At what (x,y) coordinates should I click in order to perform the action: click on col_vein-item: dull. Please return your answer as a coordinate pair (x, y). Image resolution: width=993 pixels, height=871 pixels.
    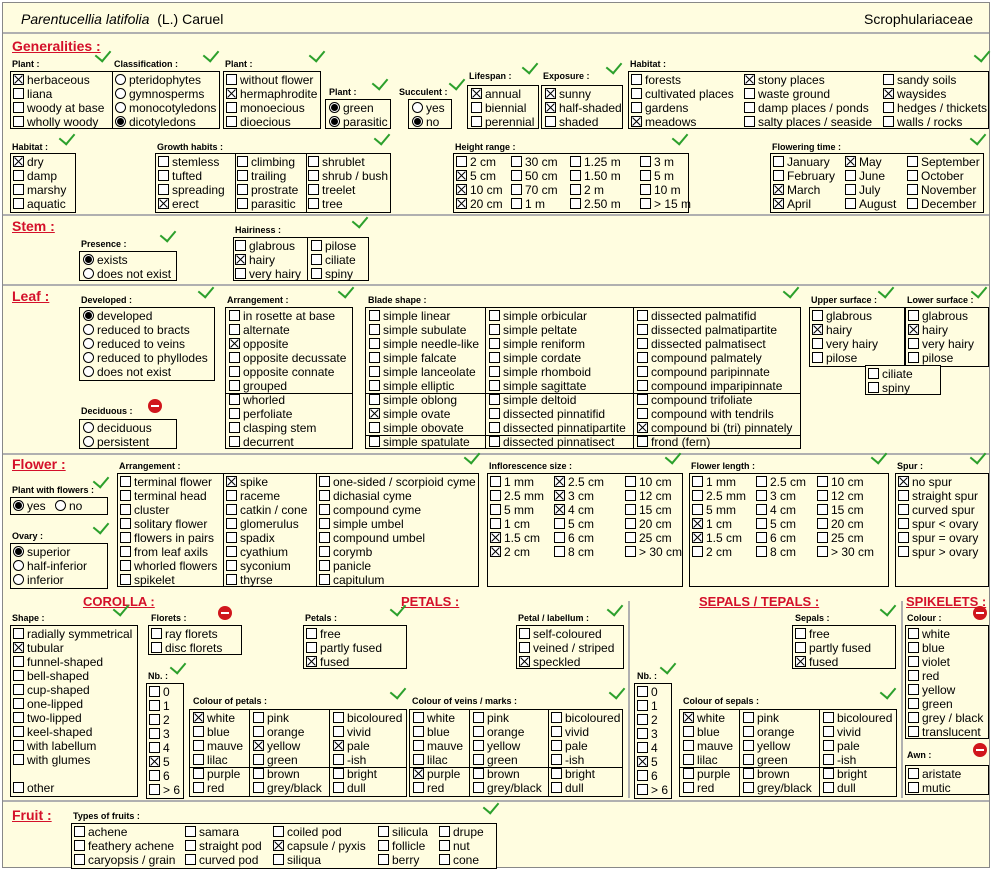
    Looking at the image, I should click on (567, 788).